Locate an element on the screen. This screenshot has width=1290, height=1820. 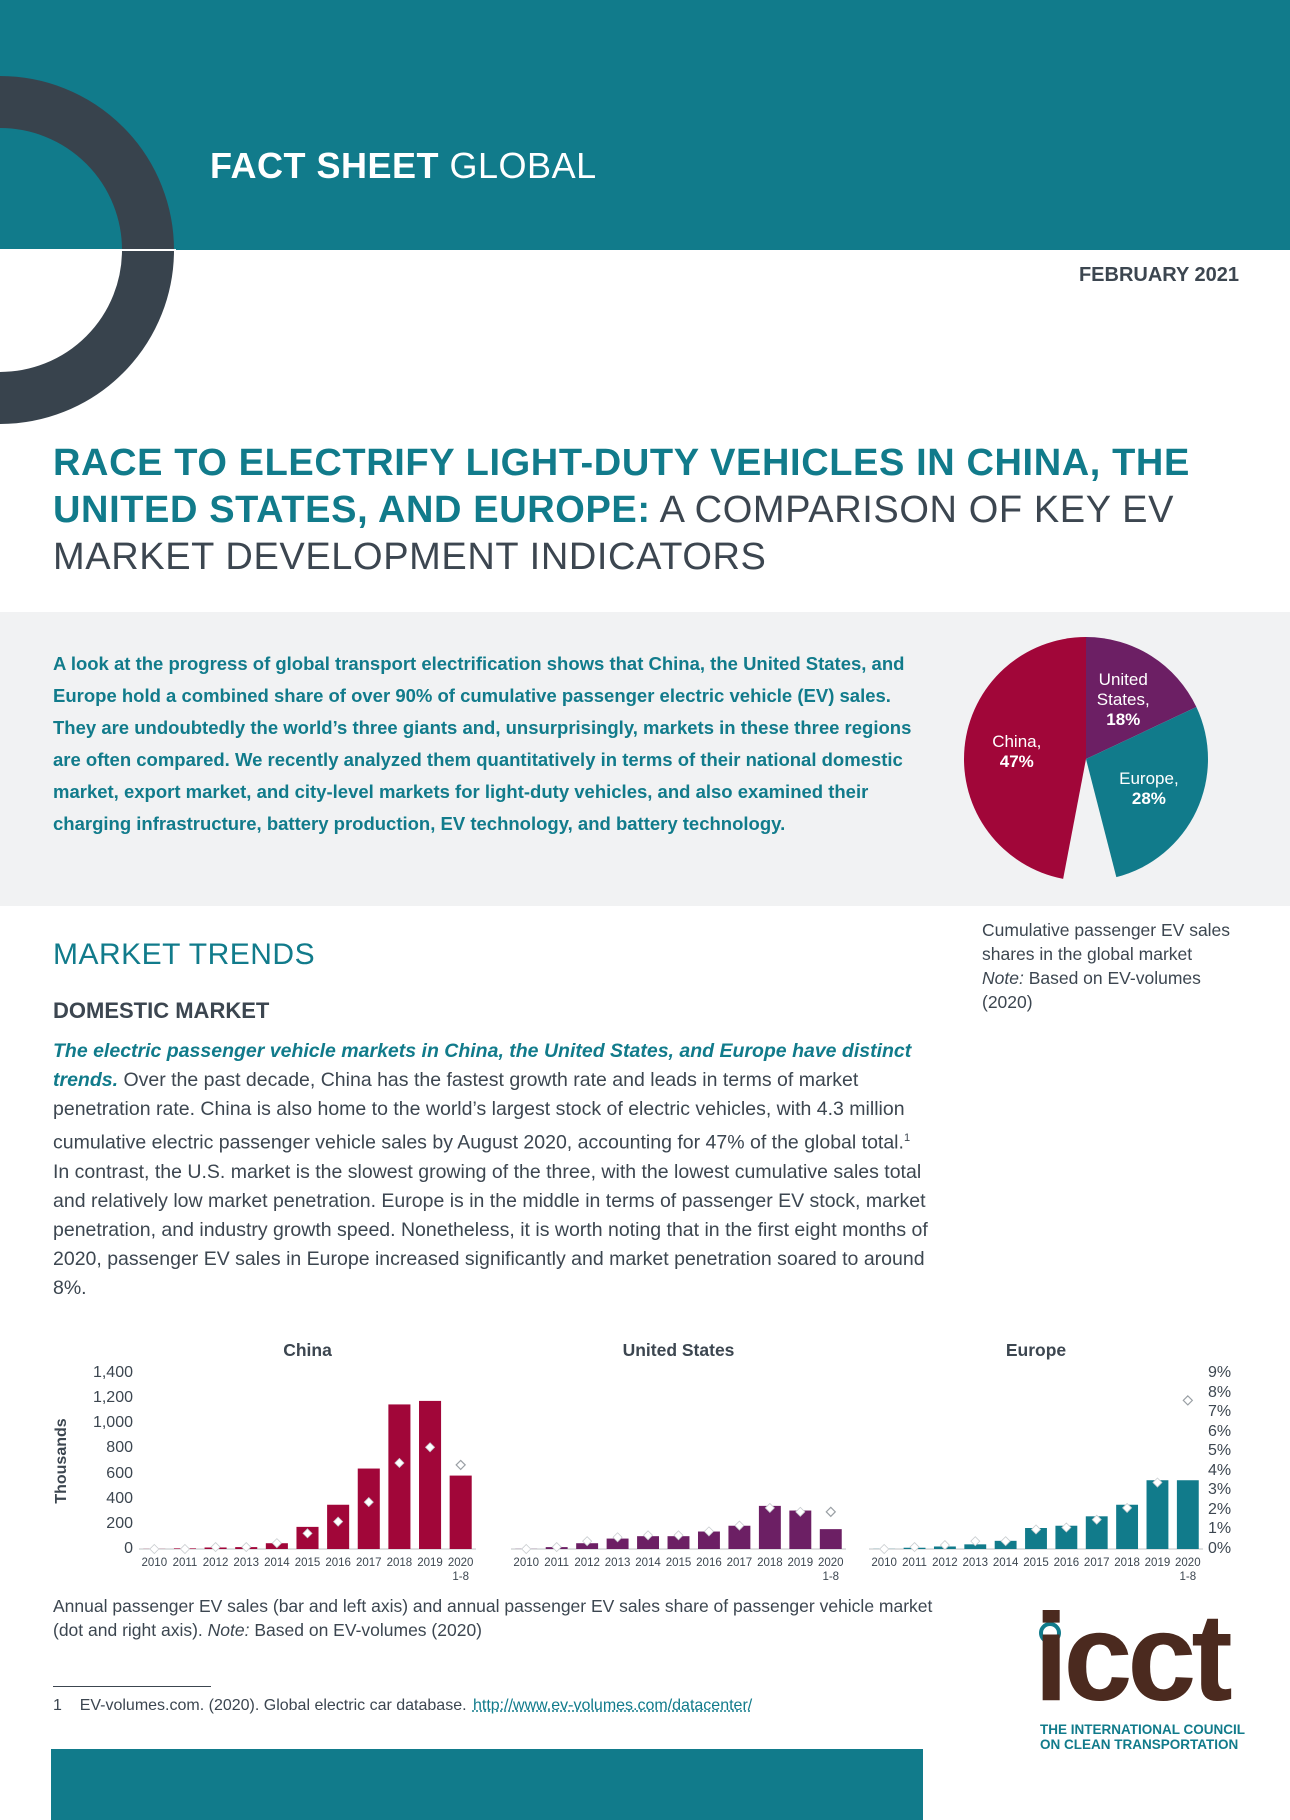
footnote-link: http://www.ev-volumes.com/datacenter/ is located at coordinates (612, 1705).